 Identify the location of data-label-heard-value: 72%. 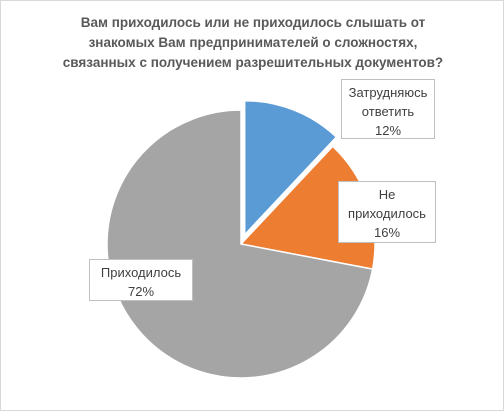
(141, 291).